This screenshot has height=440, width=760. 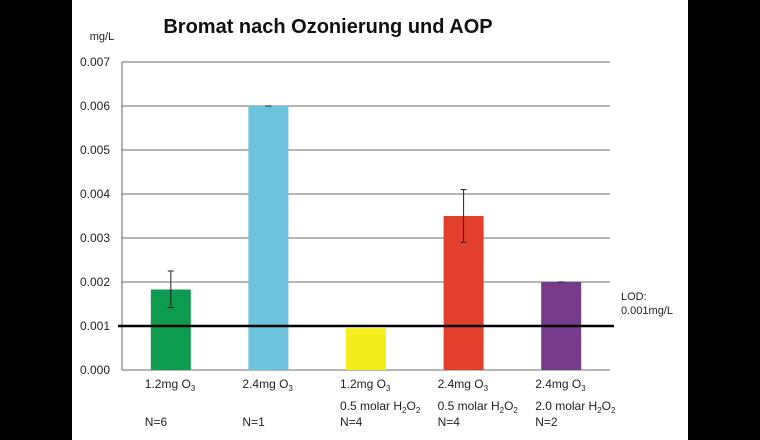 What do you see at coordinates (95, 150) in the screenshot?
I see `y-tick-label: 0.005` at bounding box center [95, 150].